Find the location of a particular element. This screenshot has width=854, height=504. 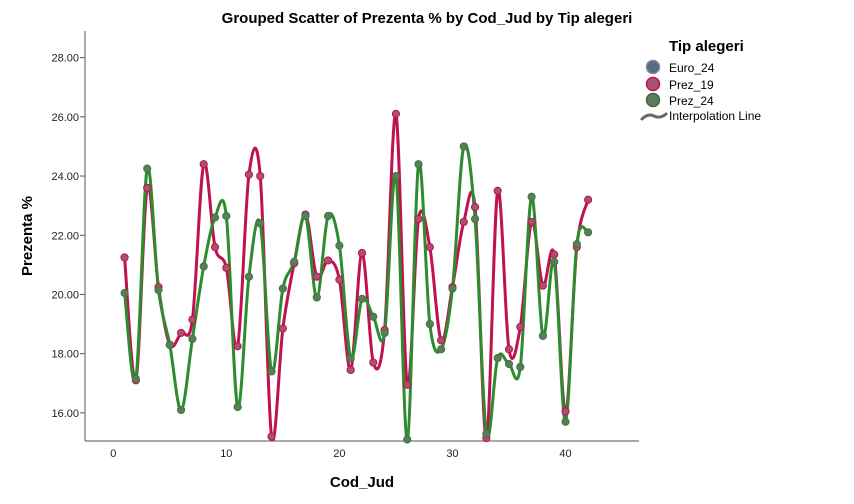

y-axis-ticks: 16.00 18.00 20.00 22.00 24.00 26.00 28.00 is located at coordinates (68, 236).